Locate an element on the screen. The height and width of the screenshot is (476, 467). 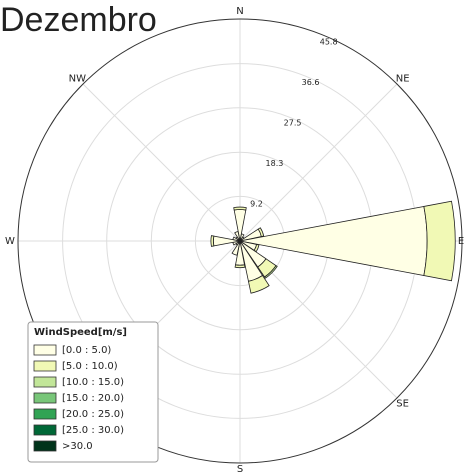
legend-title: WindSpeed[m/s] is located at coordinates (80, 332).